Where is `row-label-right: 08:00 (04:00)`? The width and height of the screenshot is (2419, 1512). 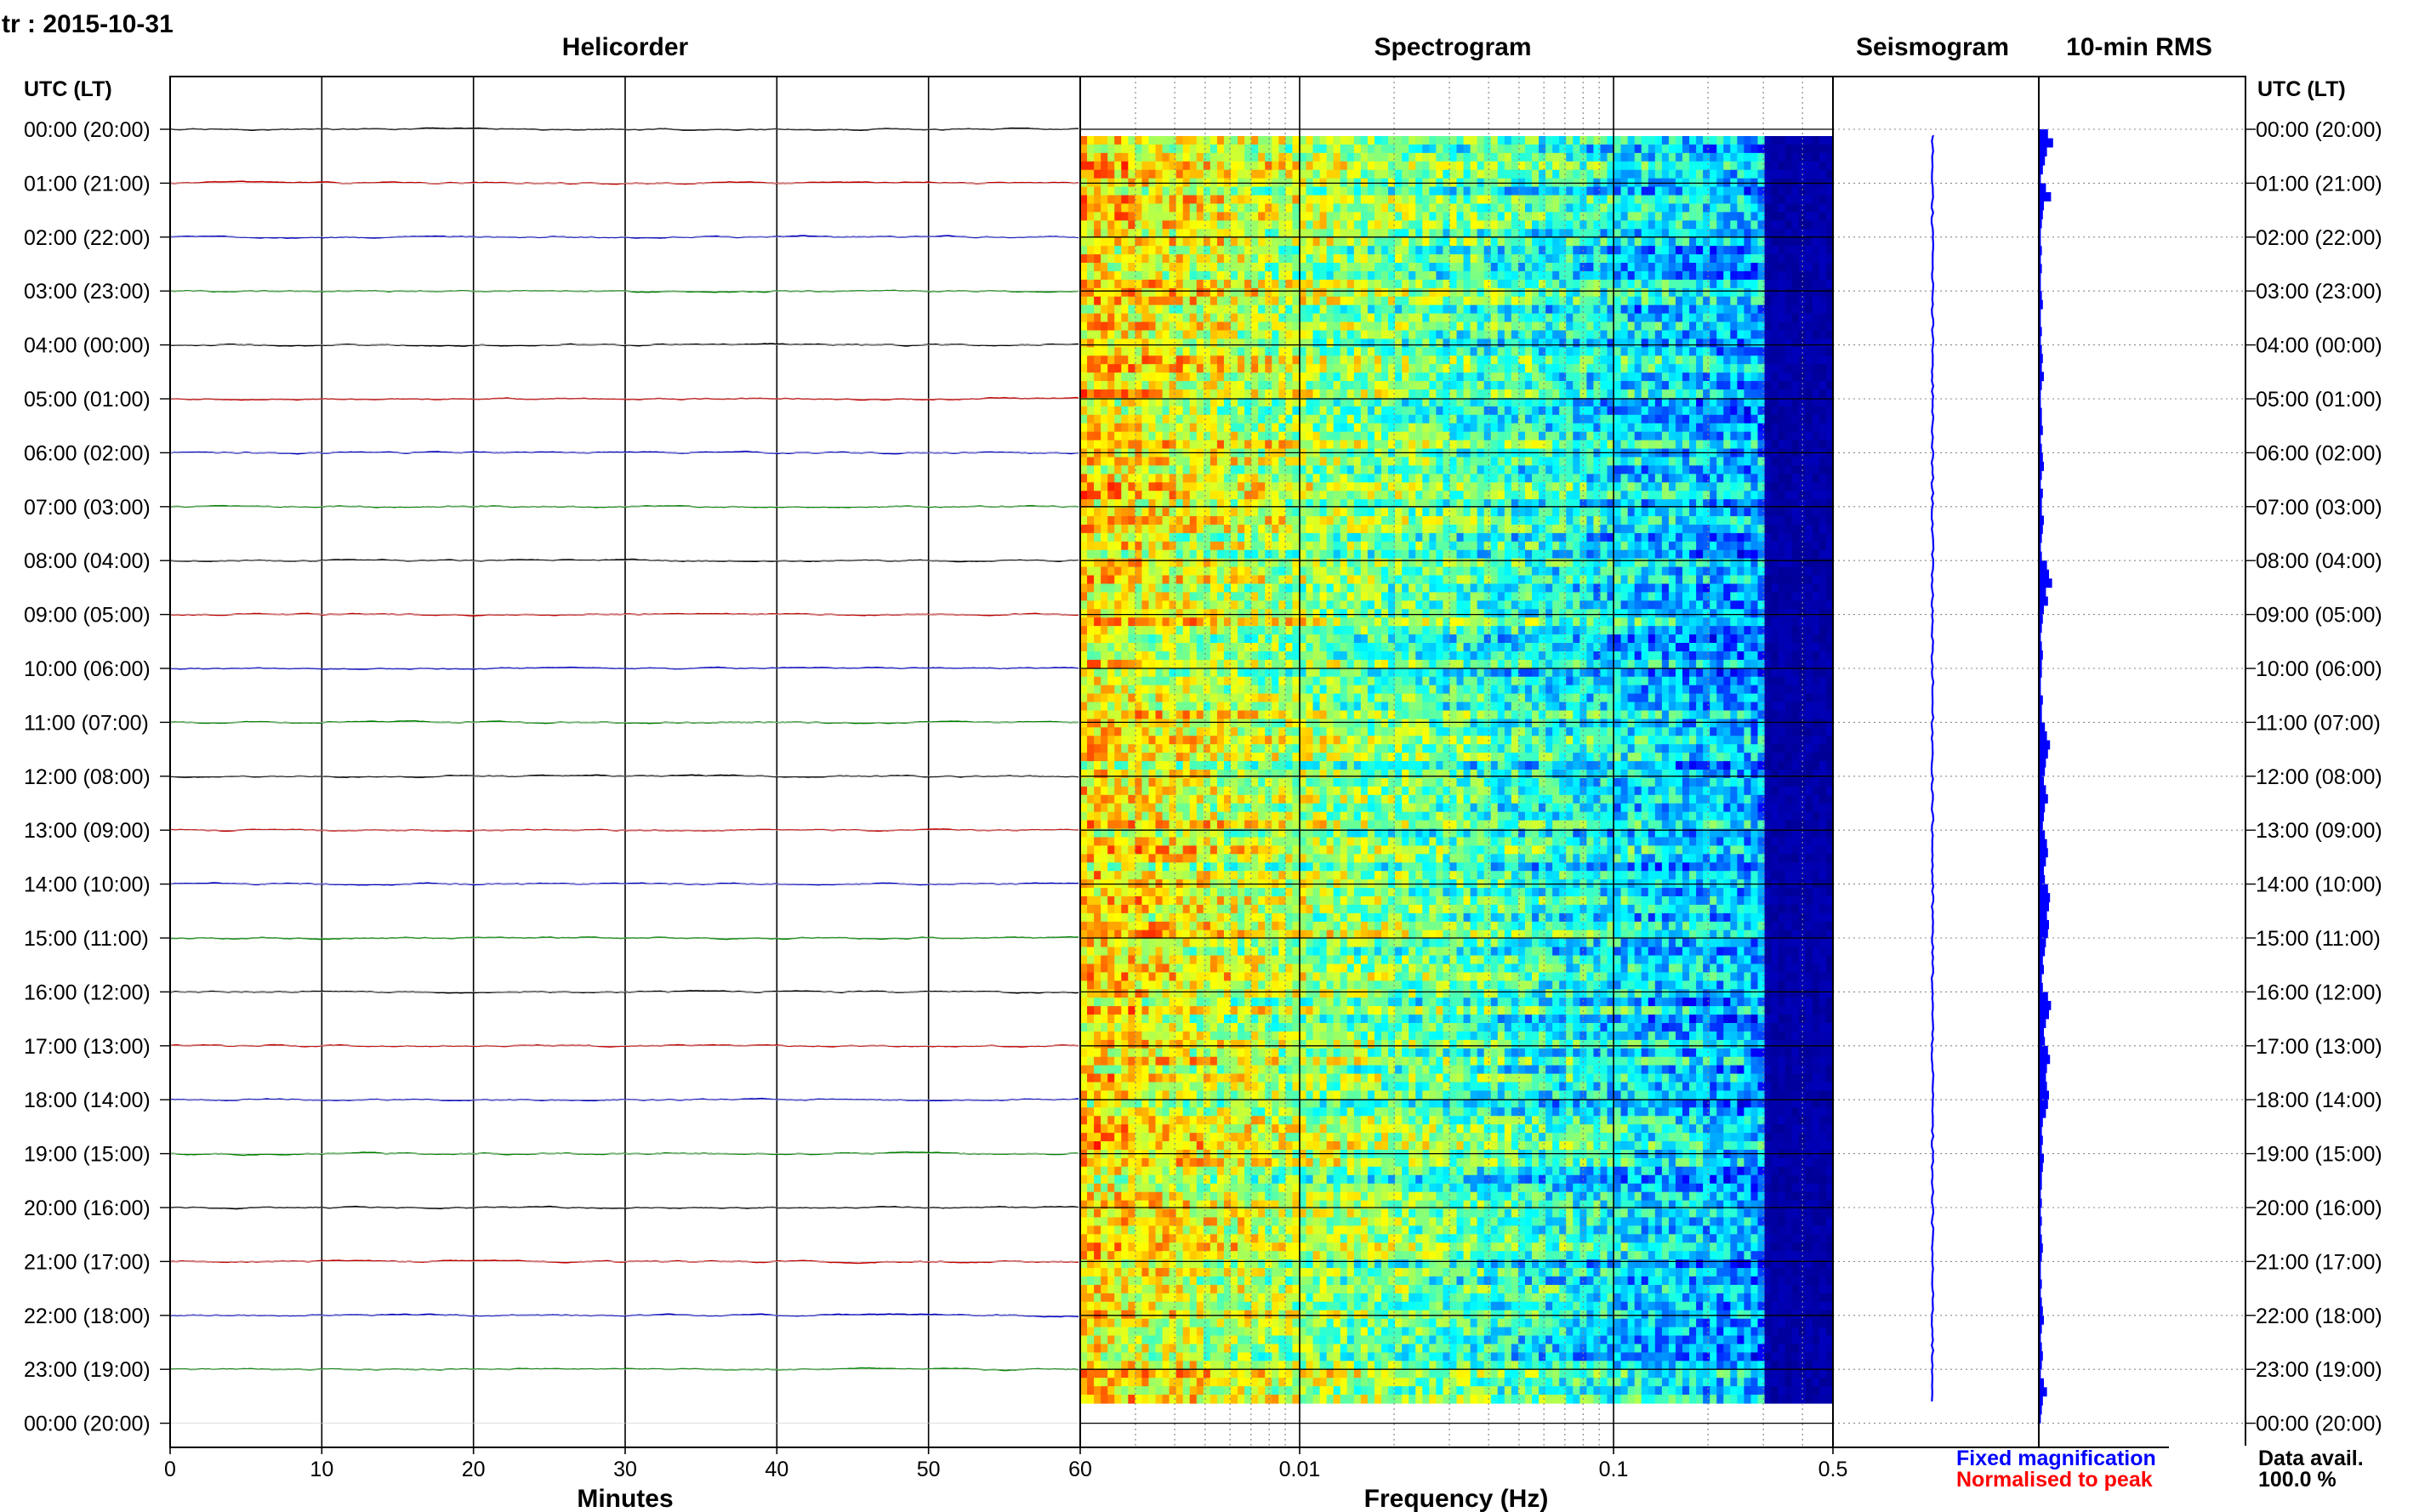 row-label-right: 08:00 (04:00) is located at coordinates (2319, 561).